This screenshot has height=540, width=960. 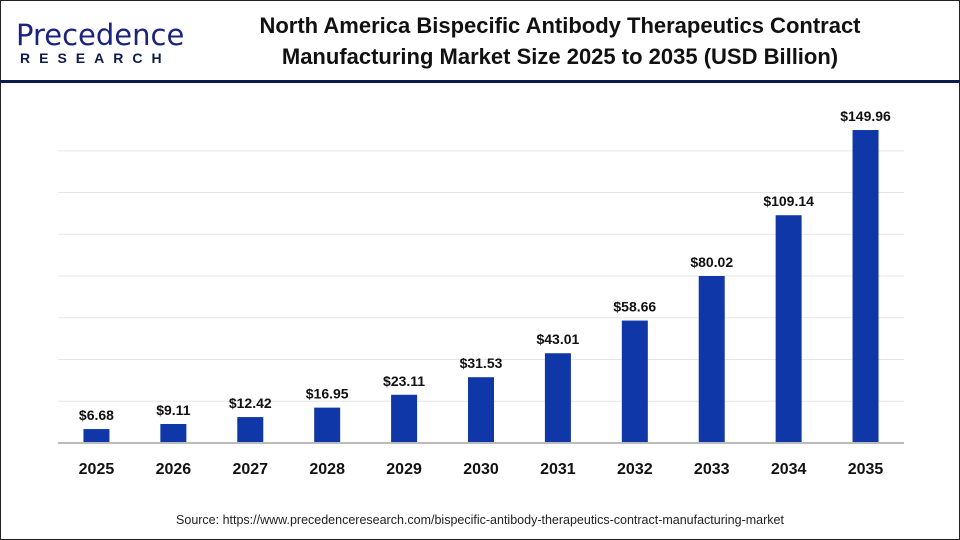 What do you see at coordinates (97, 469) in the screenshot?
I see `x-tick-label: 2025` at bounding box center [97, 469].